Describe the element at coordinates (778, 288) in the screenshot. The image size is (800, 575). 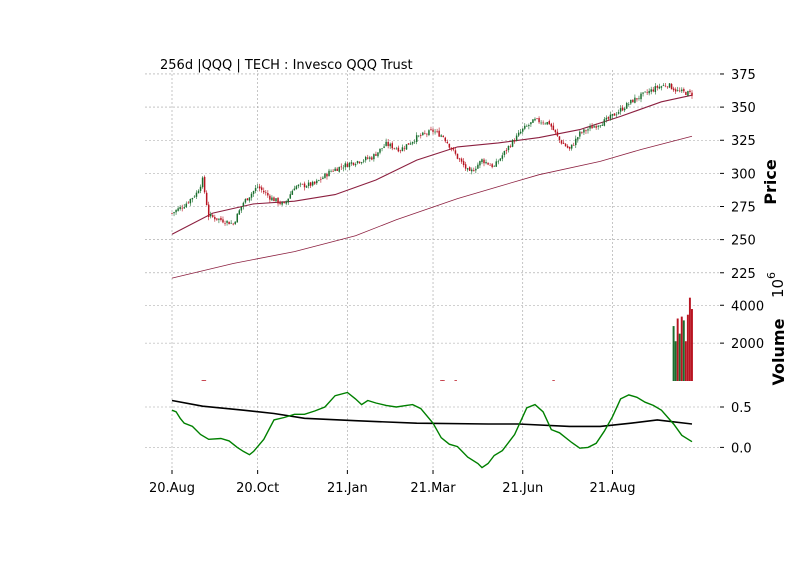
I see `volume-unit-base: 10` at that location.